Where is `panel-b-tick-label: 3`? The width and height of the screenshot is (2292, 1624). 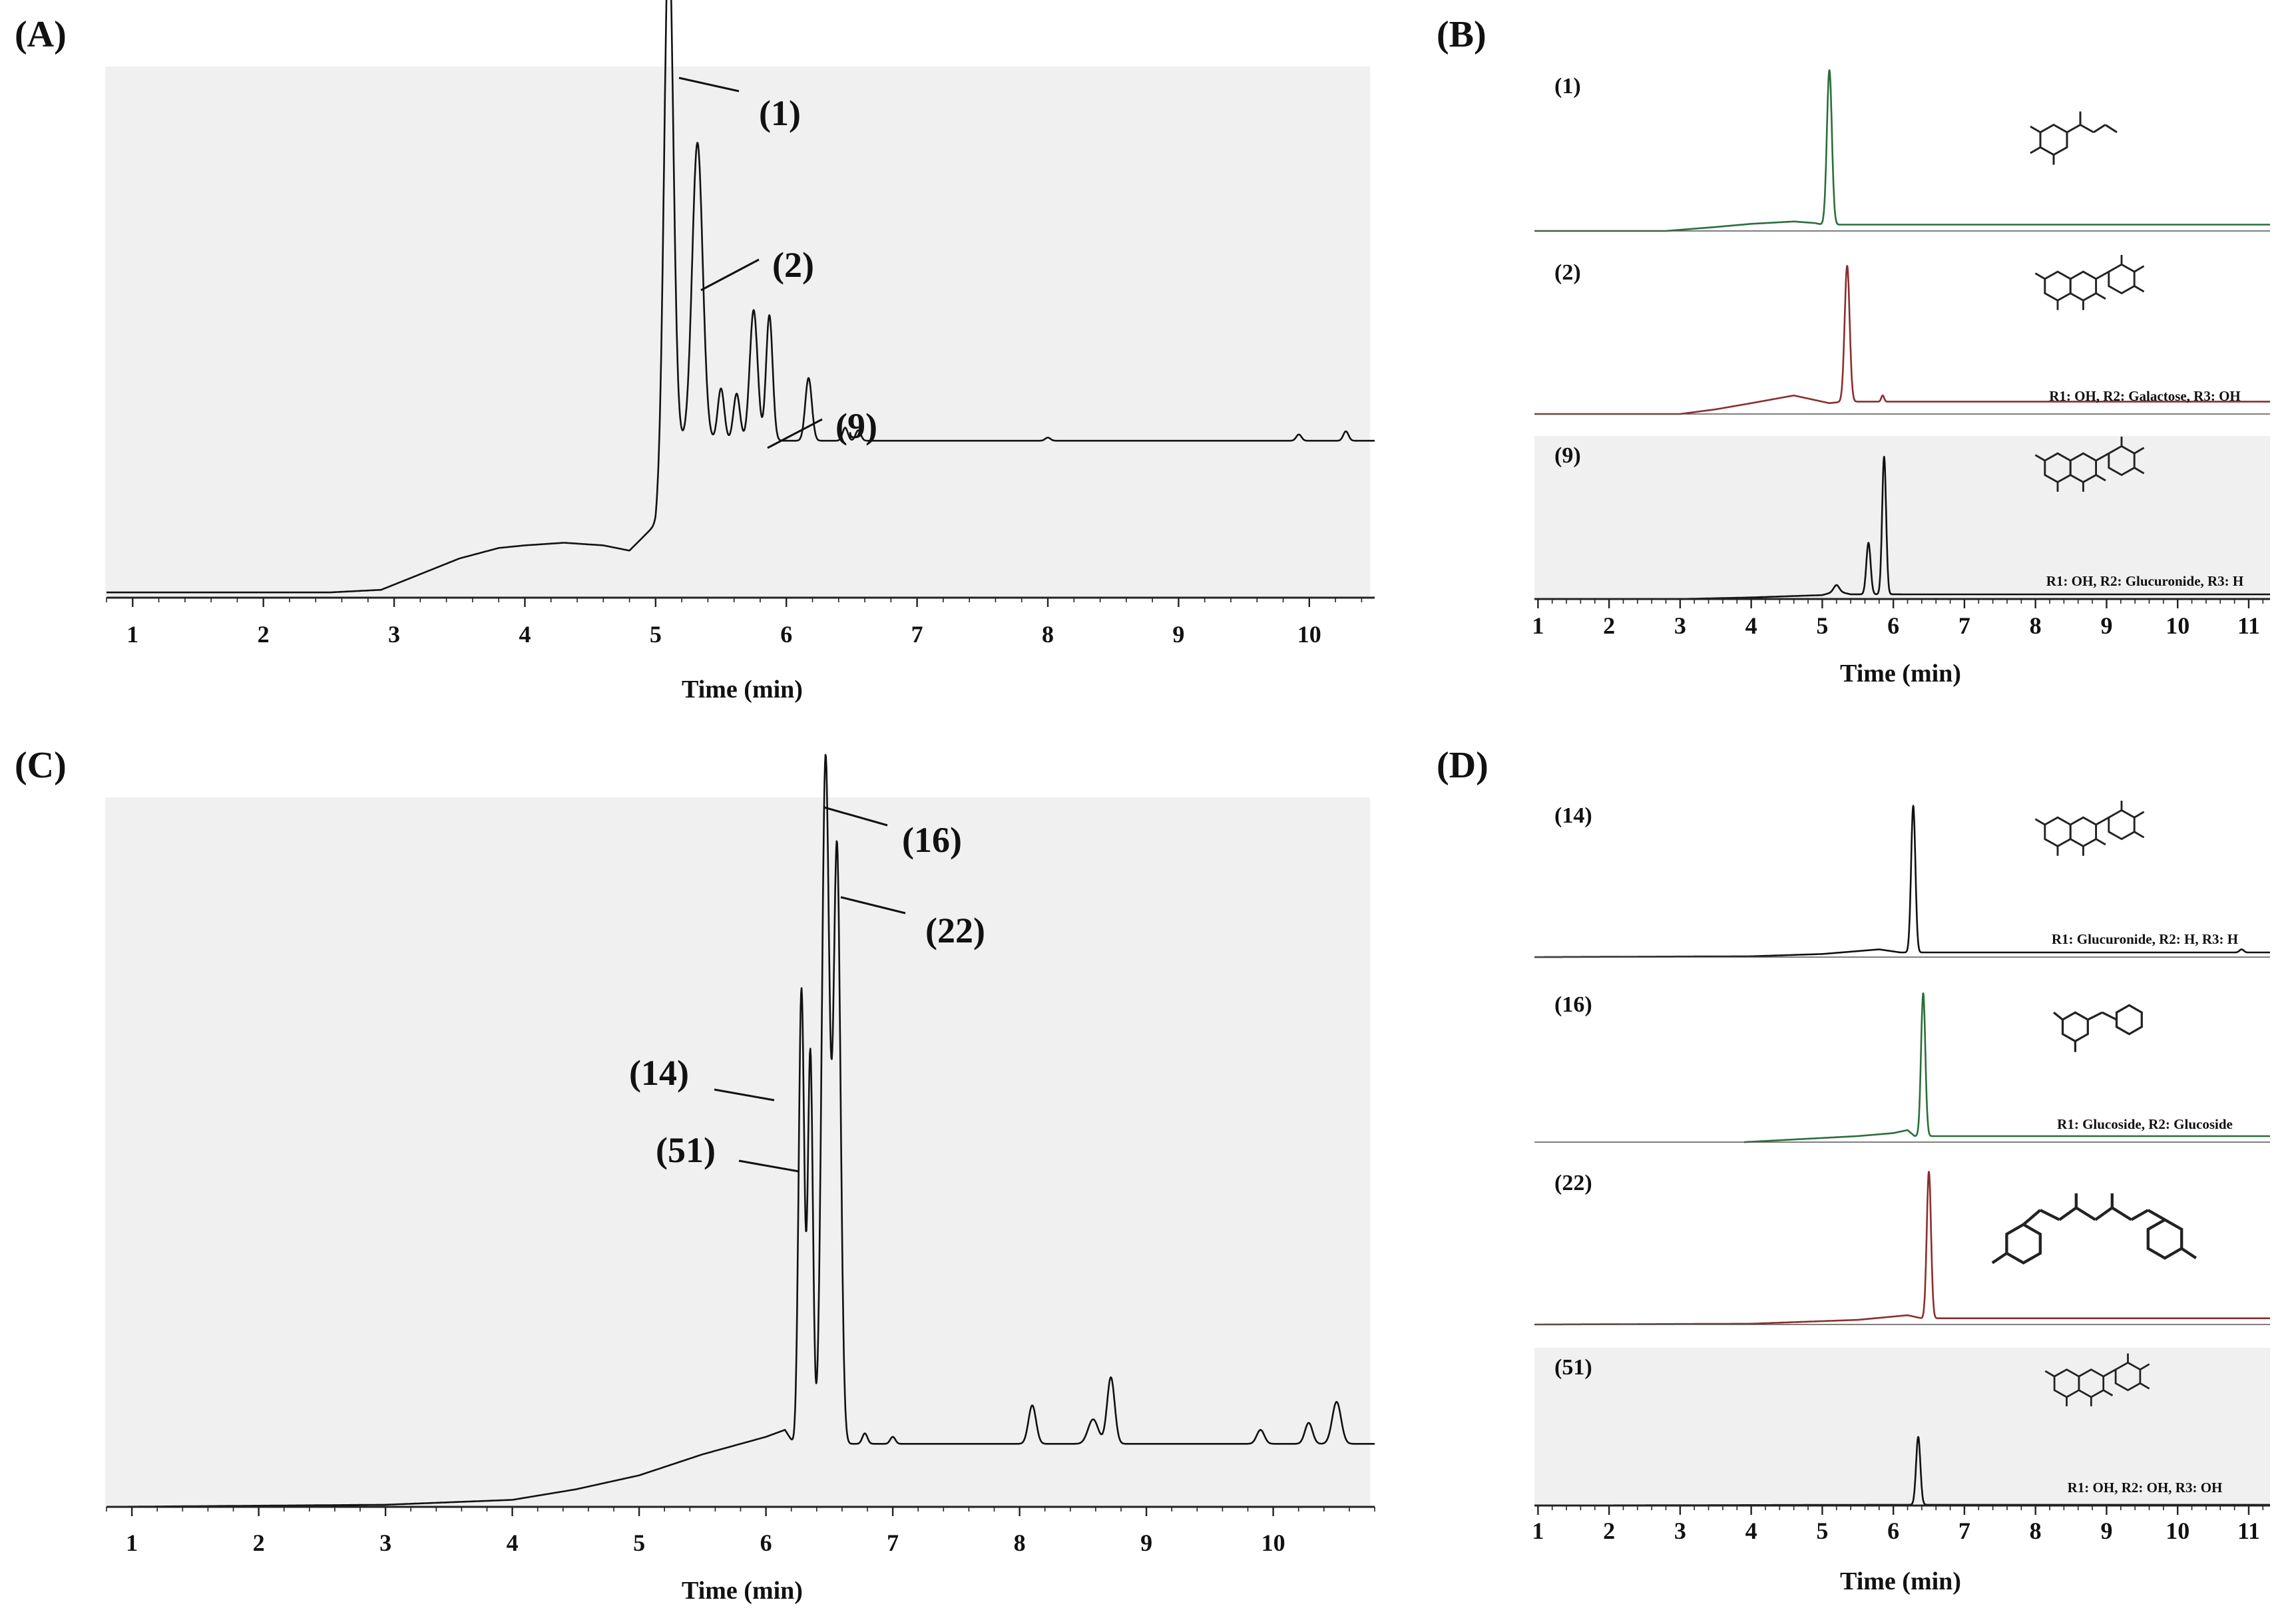 panel-b-tick-label: 3 is located at coordinates (1680, 625).